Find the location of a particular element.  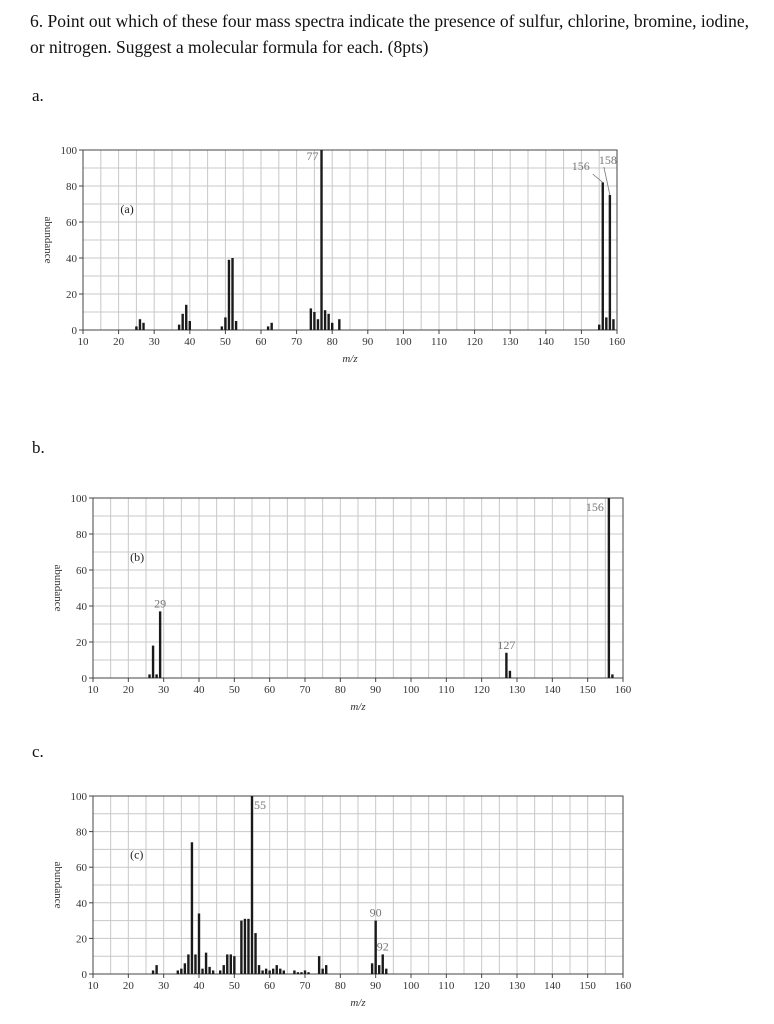

plot-frame is located at coordinates (358, 588).